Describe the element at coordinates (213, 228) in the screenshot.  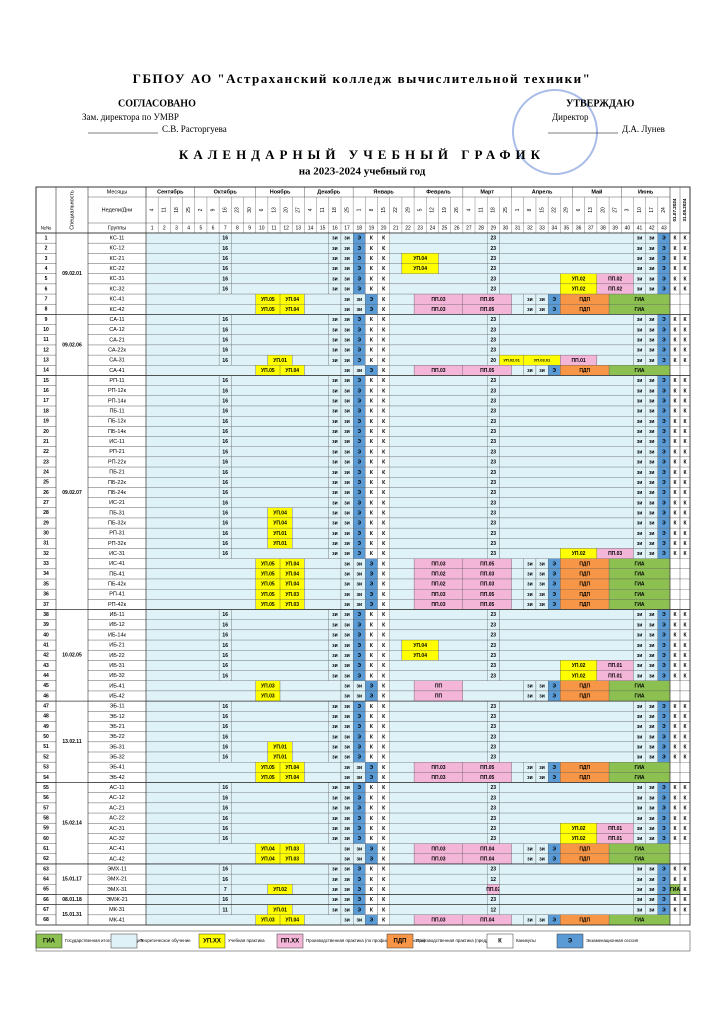
I see `week-number: 6` at that location.